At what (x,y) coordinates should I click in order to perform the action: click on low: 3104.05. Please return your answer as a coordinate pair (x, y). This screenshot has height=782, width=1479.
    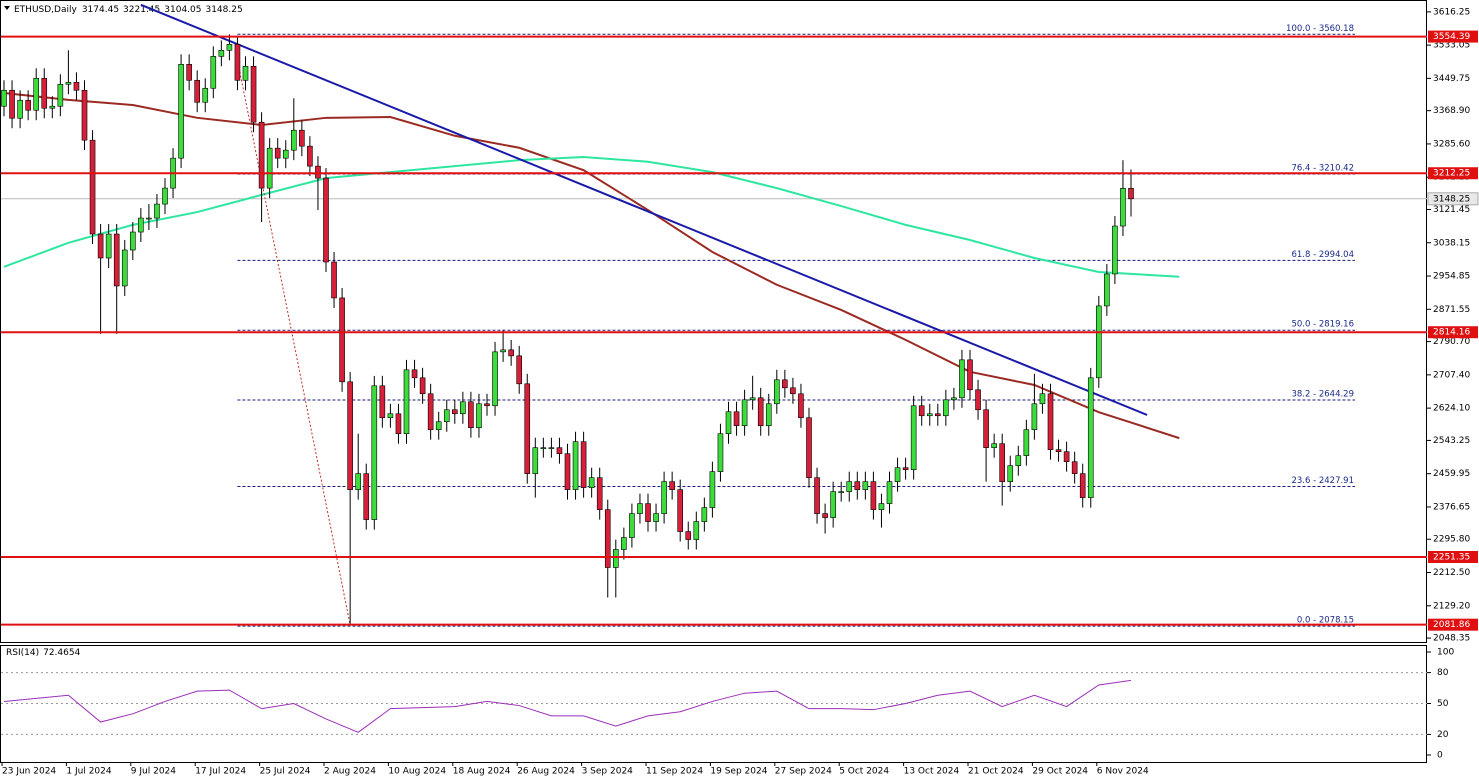
    Looking at the image, I should click on (182, 10).